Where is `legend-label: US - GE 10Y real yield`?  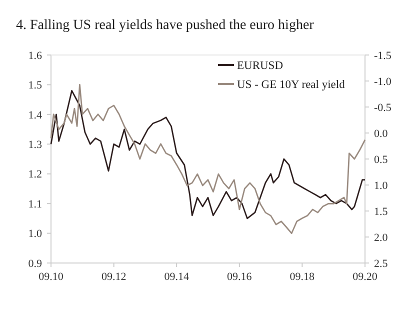 legend-label: US - GE 10Y real yield is located at coordinates (291, 85).